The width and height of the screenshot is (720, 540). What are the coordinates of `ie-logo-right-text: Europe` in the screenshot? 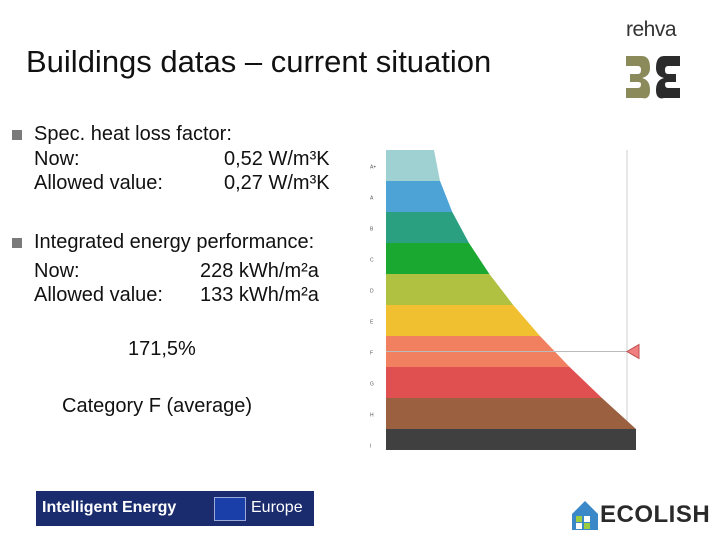 It's located at (277, 507).